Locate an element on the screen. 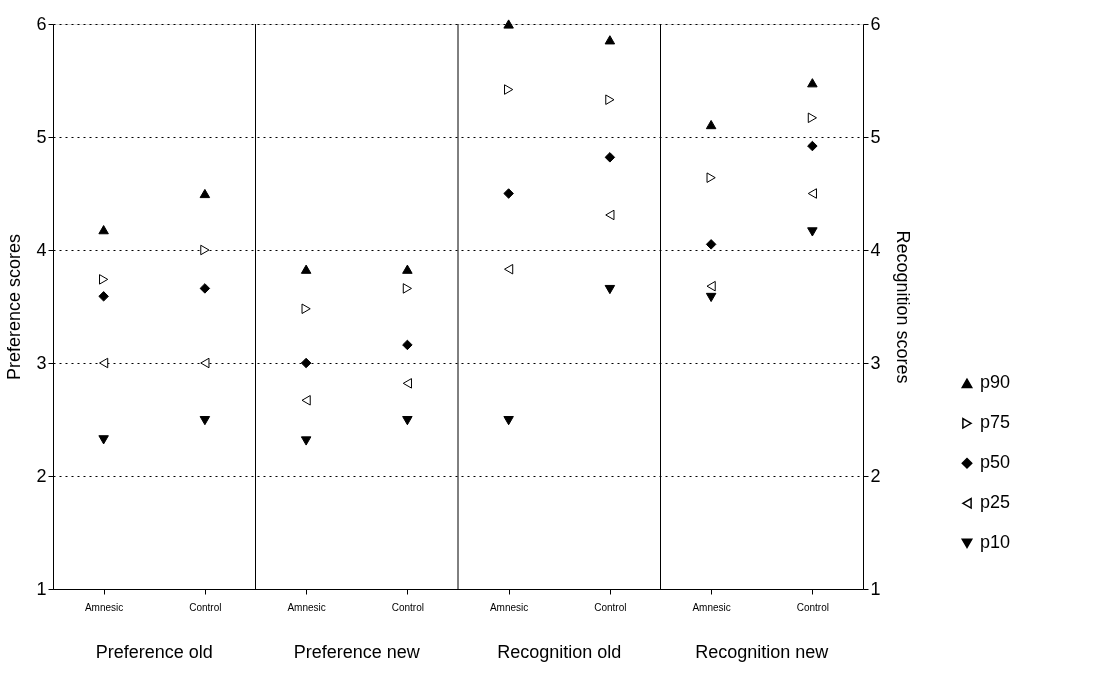 This screenshot has height=697, width=1096. y2-tick-label: 4 is located at coordinates (875, 249).